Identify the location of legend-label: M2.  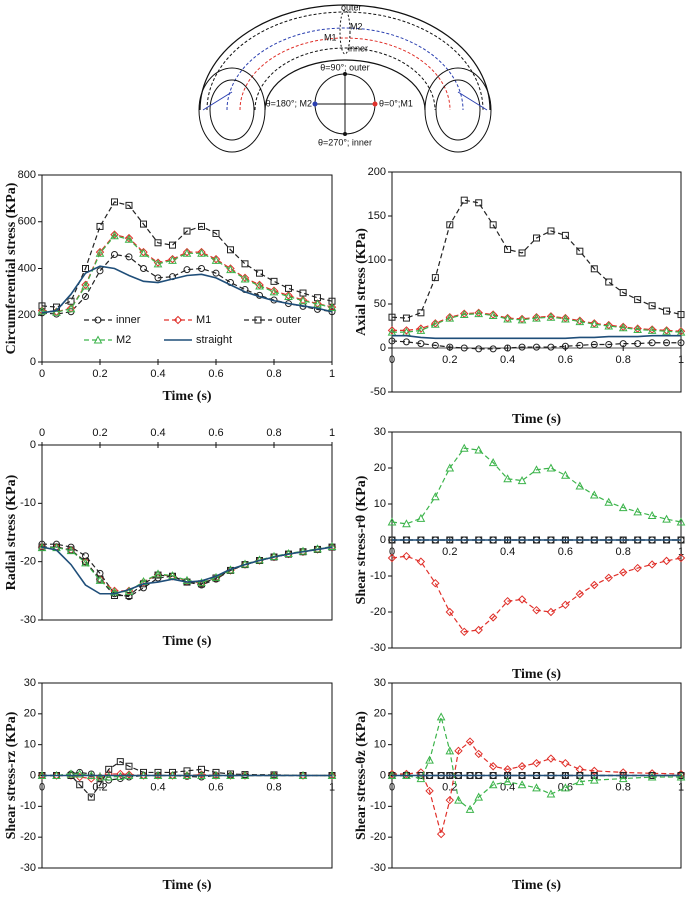
(123, 340).